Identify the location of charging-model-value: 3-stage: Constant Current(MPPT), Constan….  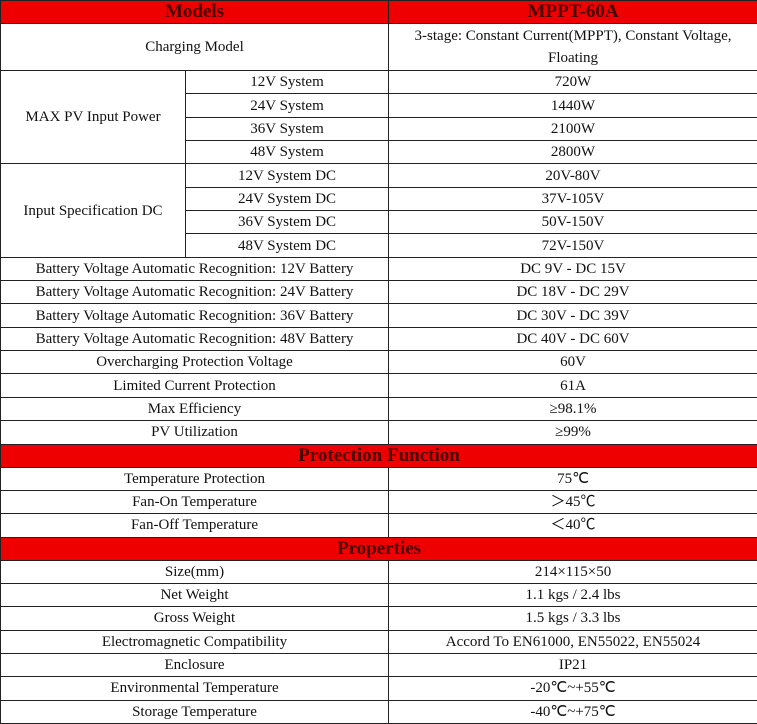
(572, 47).